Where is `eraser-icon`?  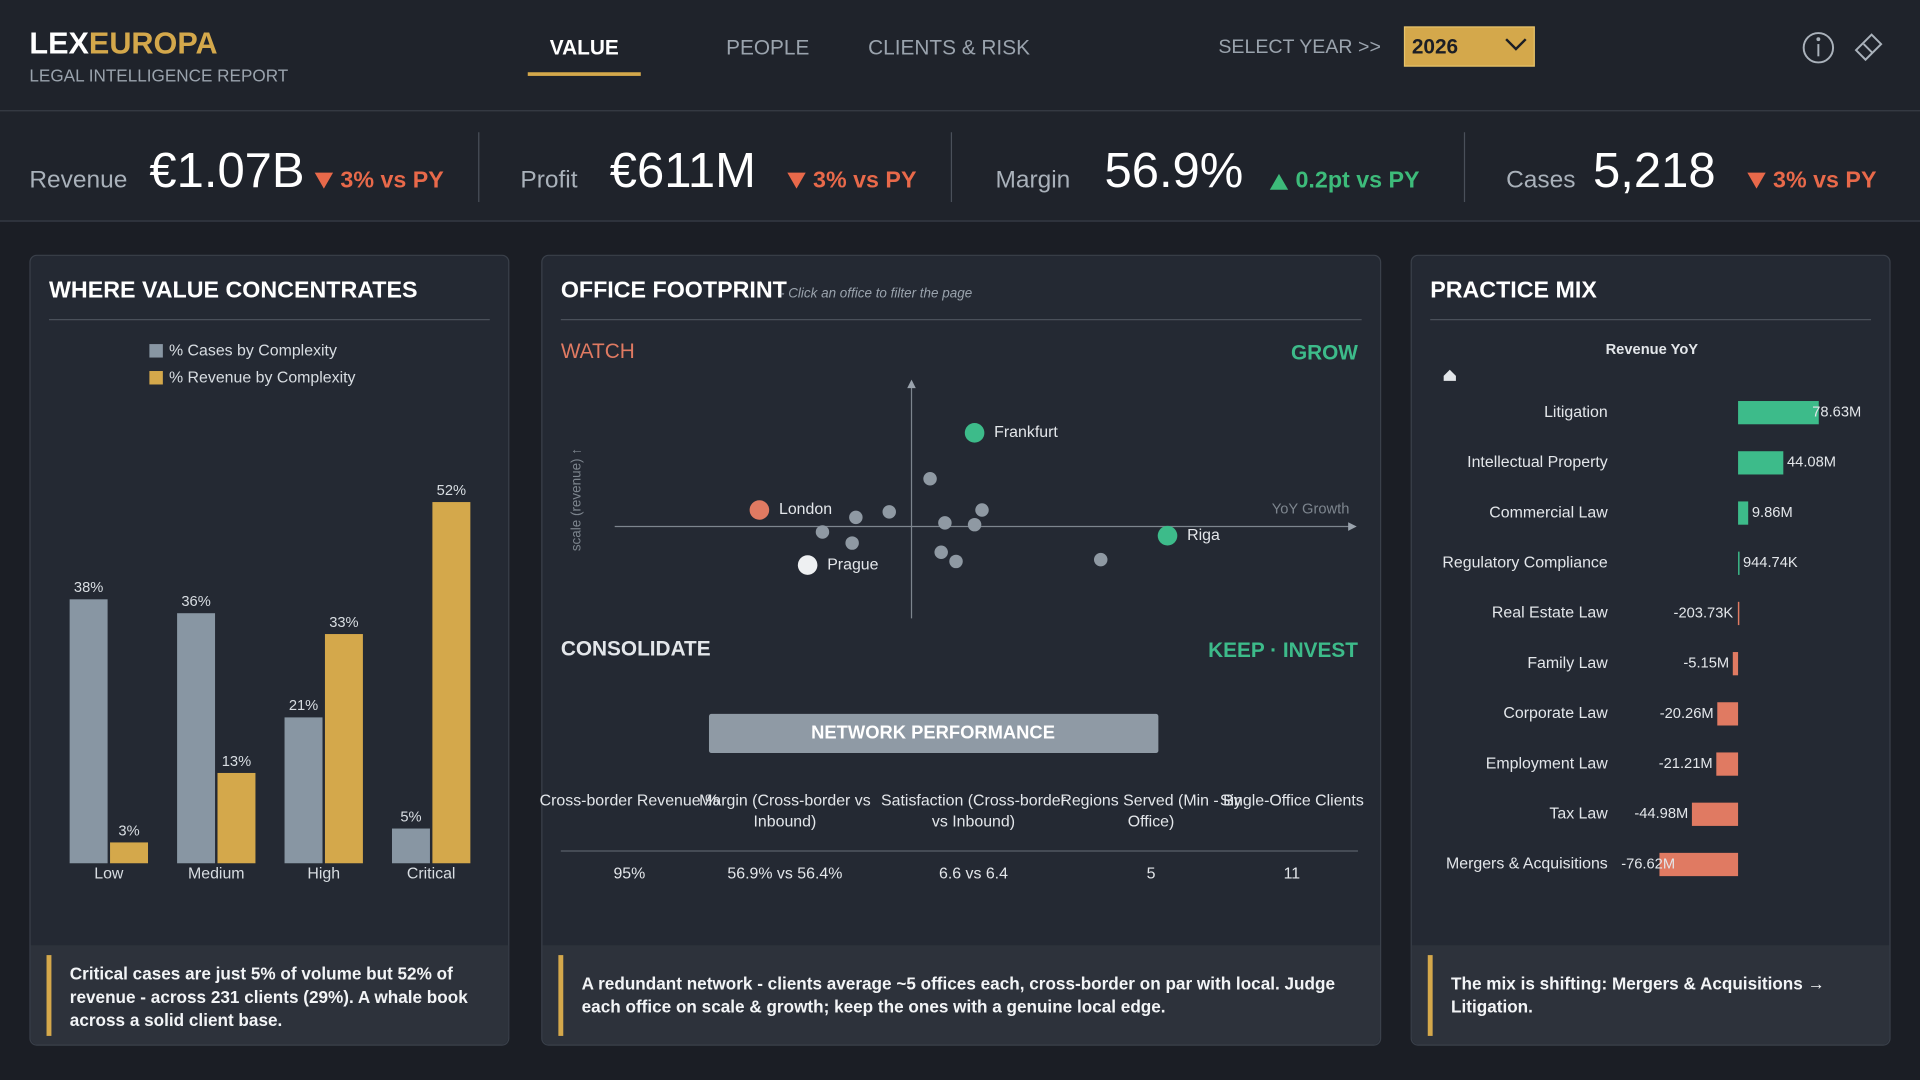 eraser-icon is located at coordinates (1868, 47).